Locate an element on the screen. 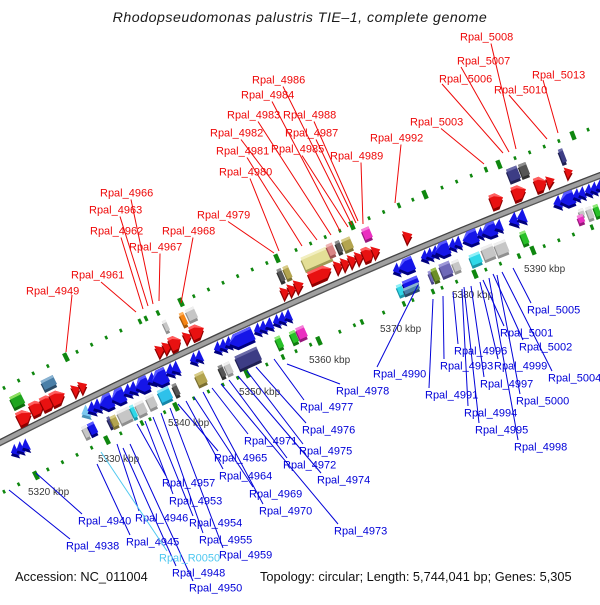  svg-text: Rpal_4966 is located at coordinates (126, 194).